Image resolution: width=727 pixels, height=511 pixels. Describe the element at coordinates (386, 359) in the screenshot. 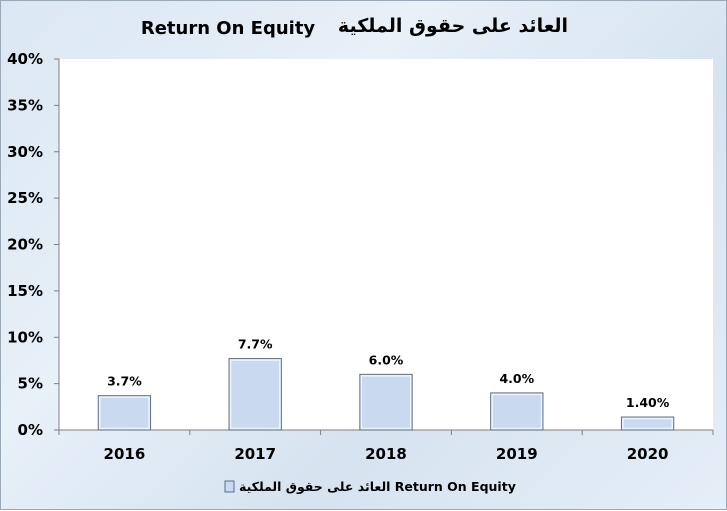

I see `data-label: 6.0%` at that location.